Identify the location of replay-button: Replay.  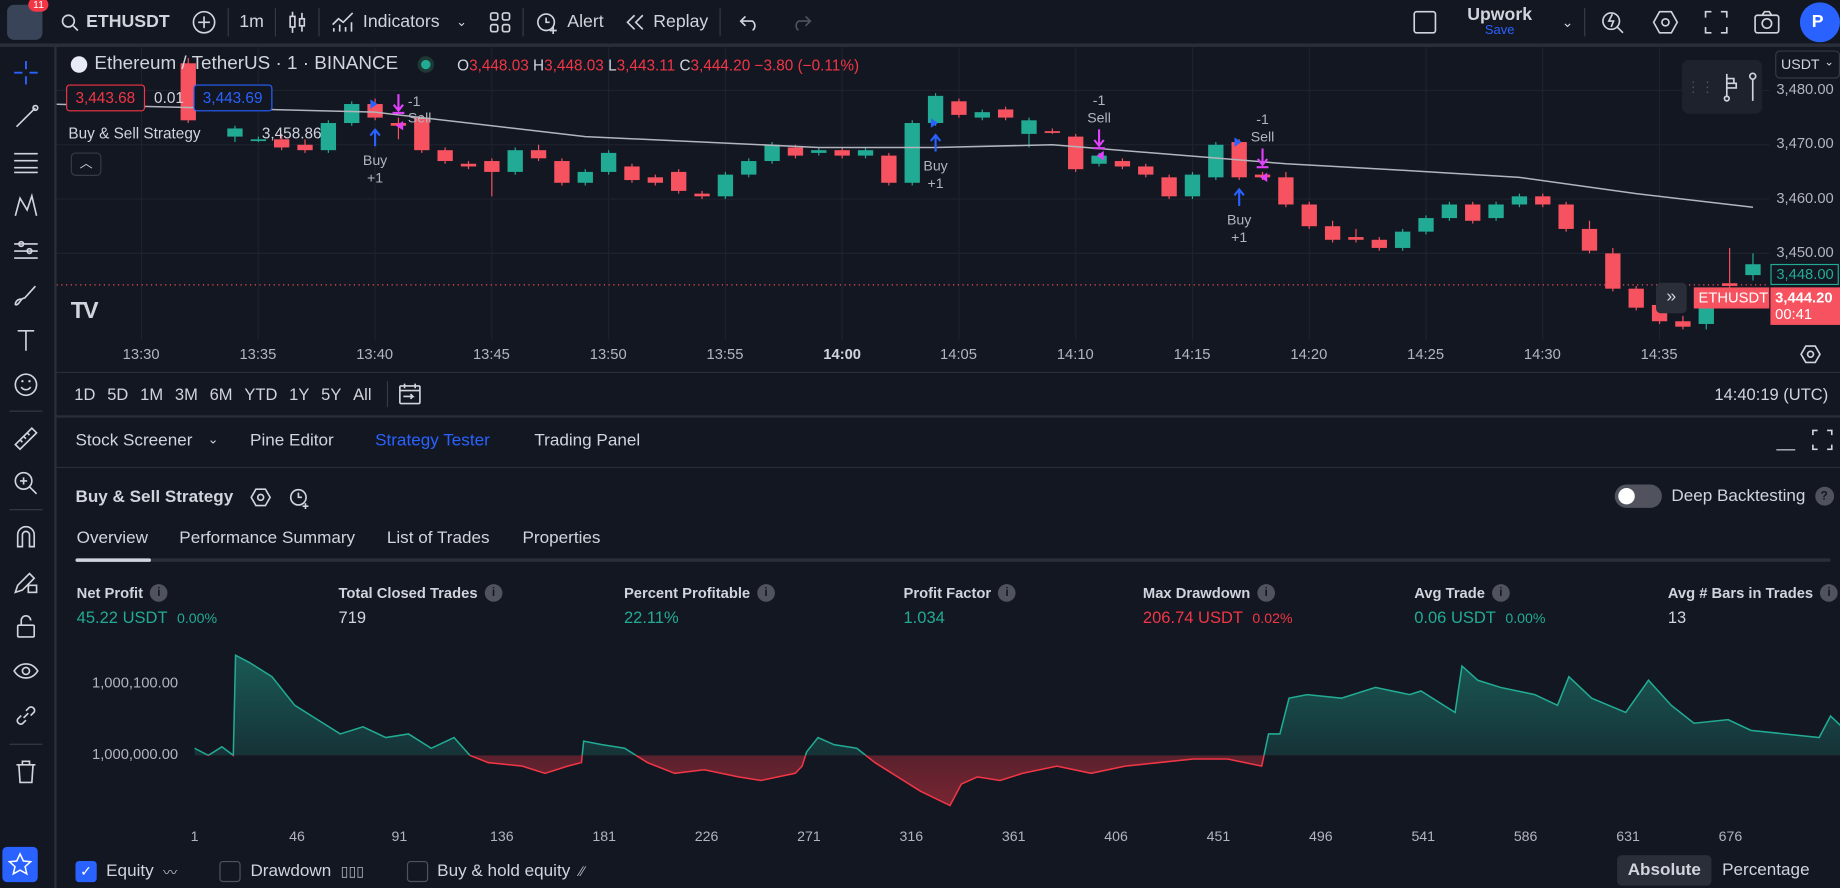
(666, 21).